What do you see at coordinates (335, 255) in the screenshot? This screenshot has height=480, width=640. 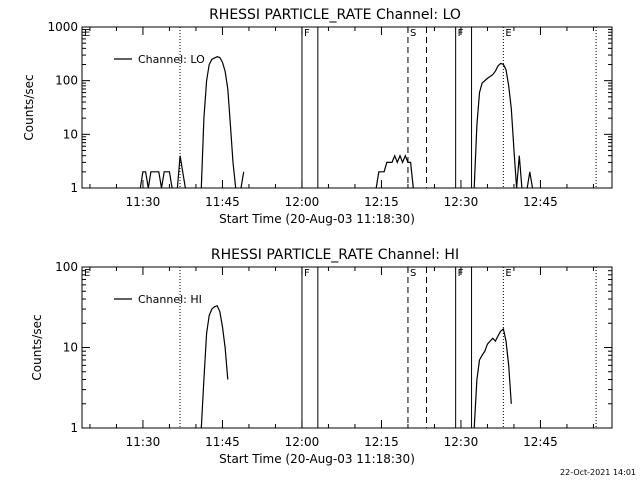 I see `chart-1-title: RHESSI PARTICLE_RATE Channel: HI` at bounding box center [335, 255].